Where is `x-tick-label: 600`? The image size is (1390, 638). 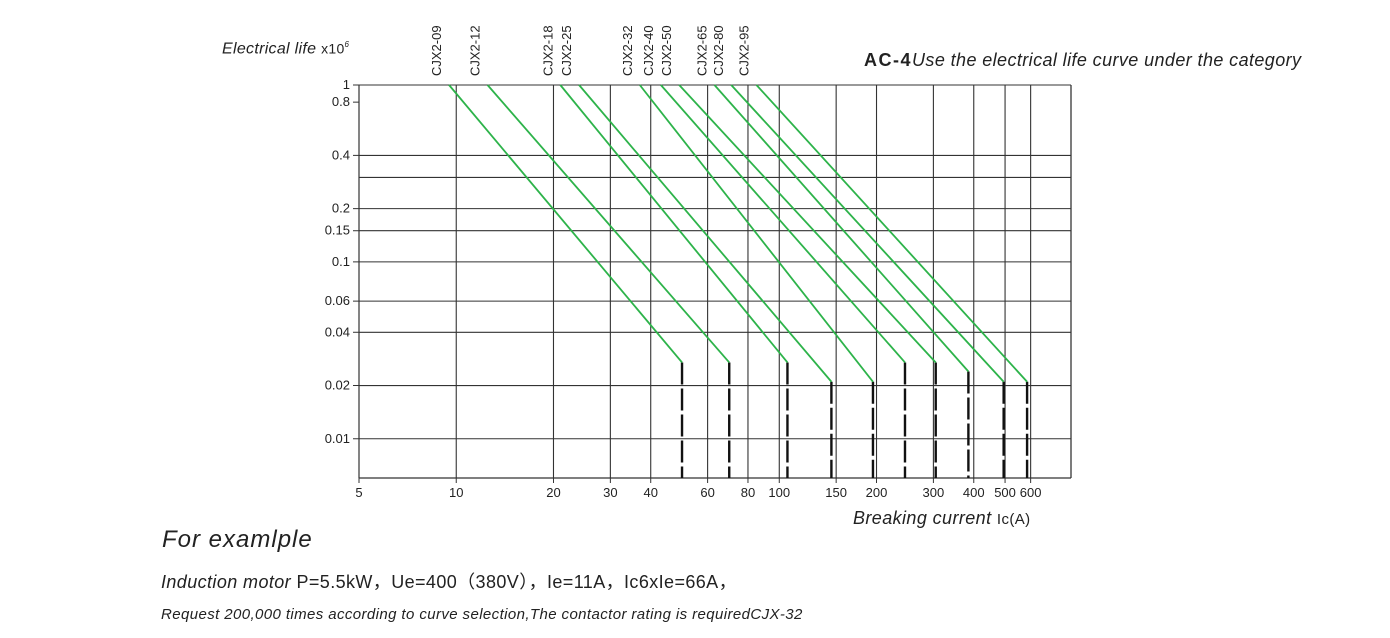
x-tick-label: 600 is located at coordinates (1031, 492).